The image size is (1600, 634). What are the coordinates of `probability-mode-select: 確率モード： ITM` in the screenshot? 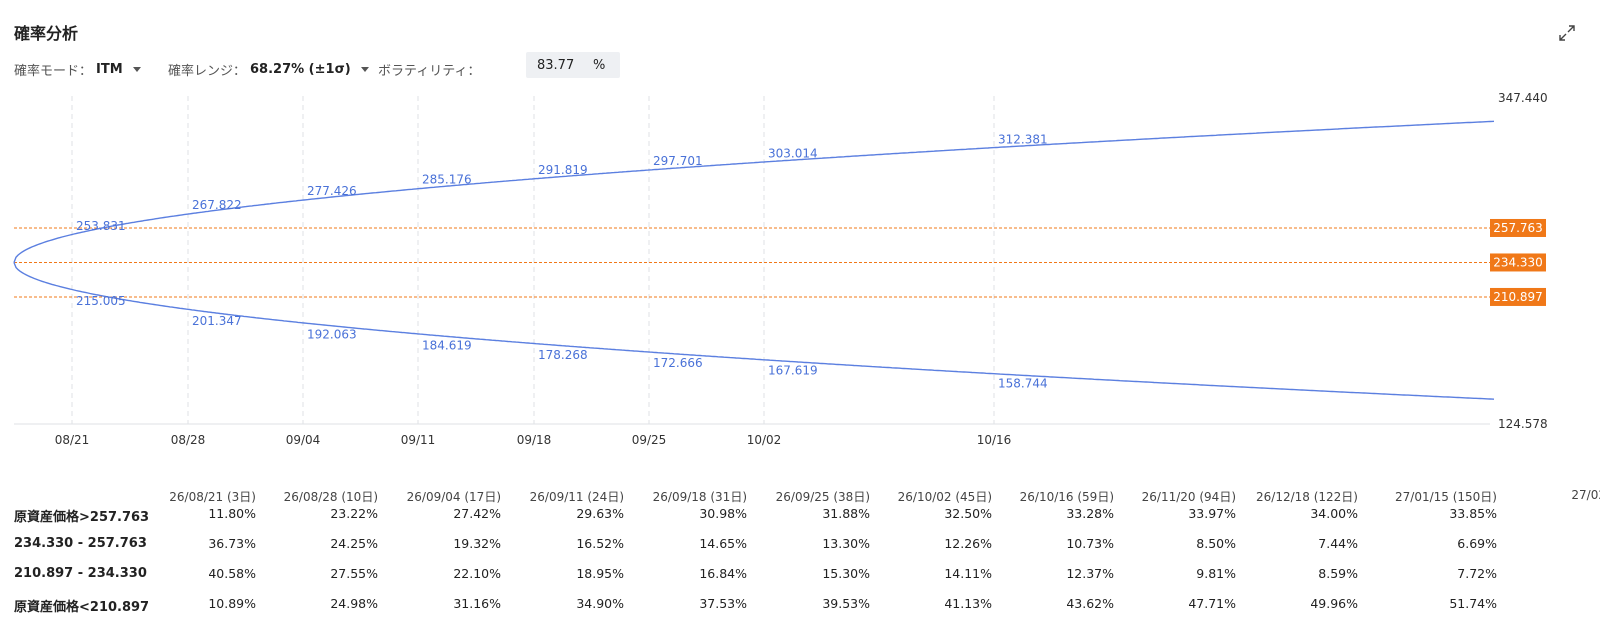 It's located at (77, 69).